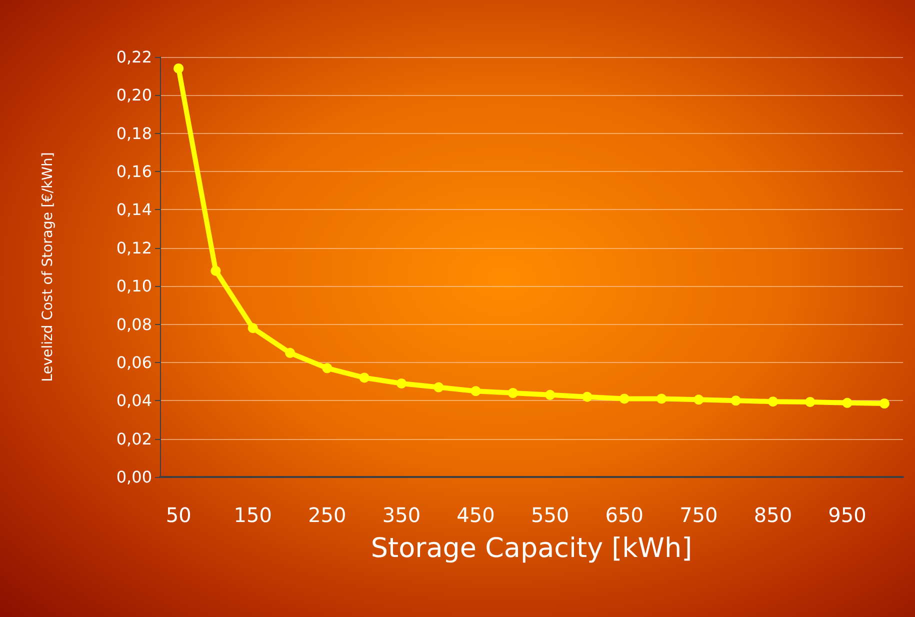  What do you see at coordinates (475, 515) in the screenshot?
I see `x-tick-label: 450` at bounding box center [475, 515].